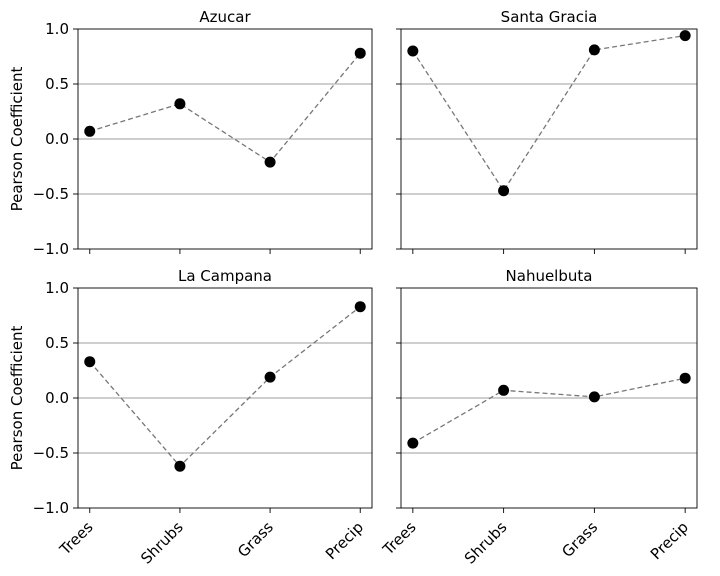 This screenshot has height=576, width=720. Describe the element at coordinates (549, 276) in the screenshot. I see `panel-title: Nahuelbuta` at that location.